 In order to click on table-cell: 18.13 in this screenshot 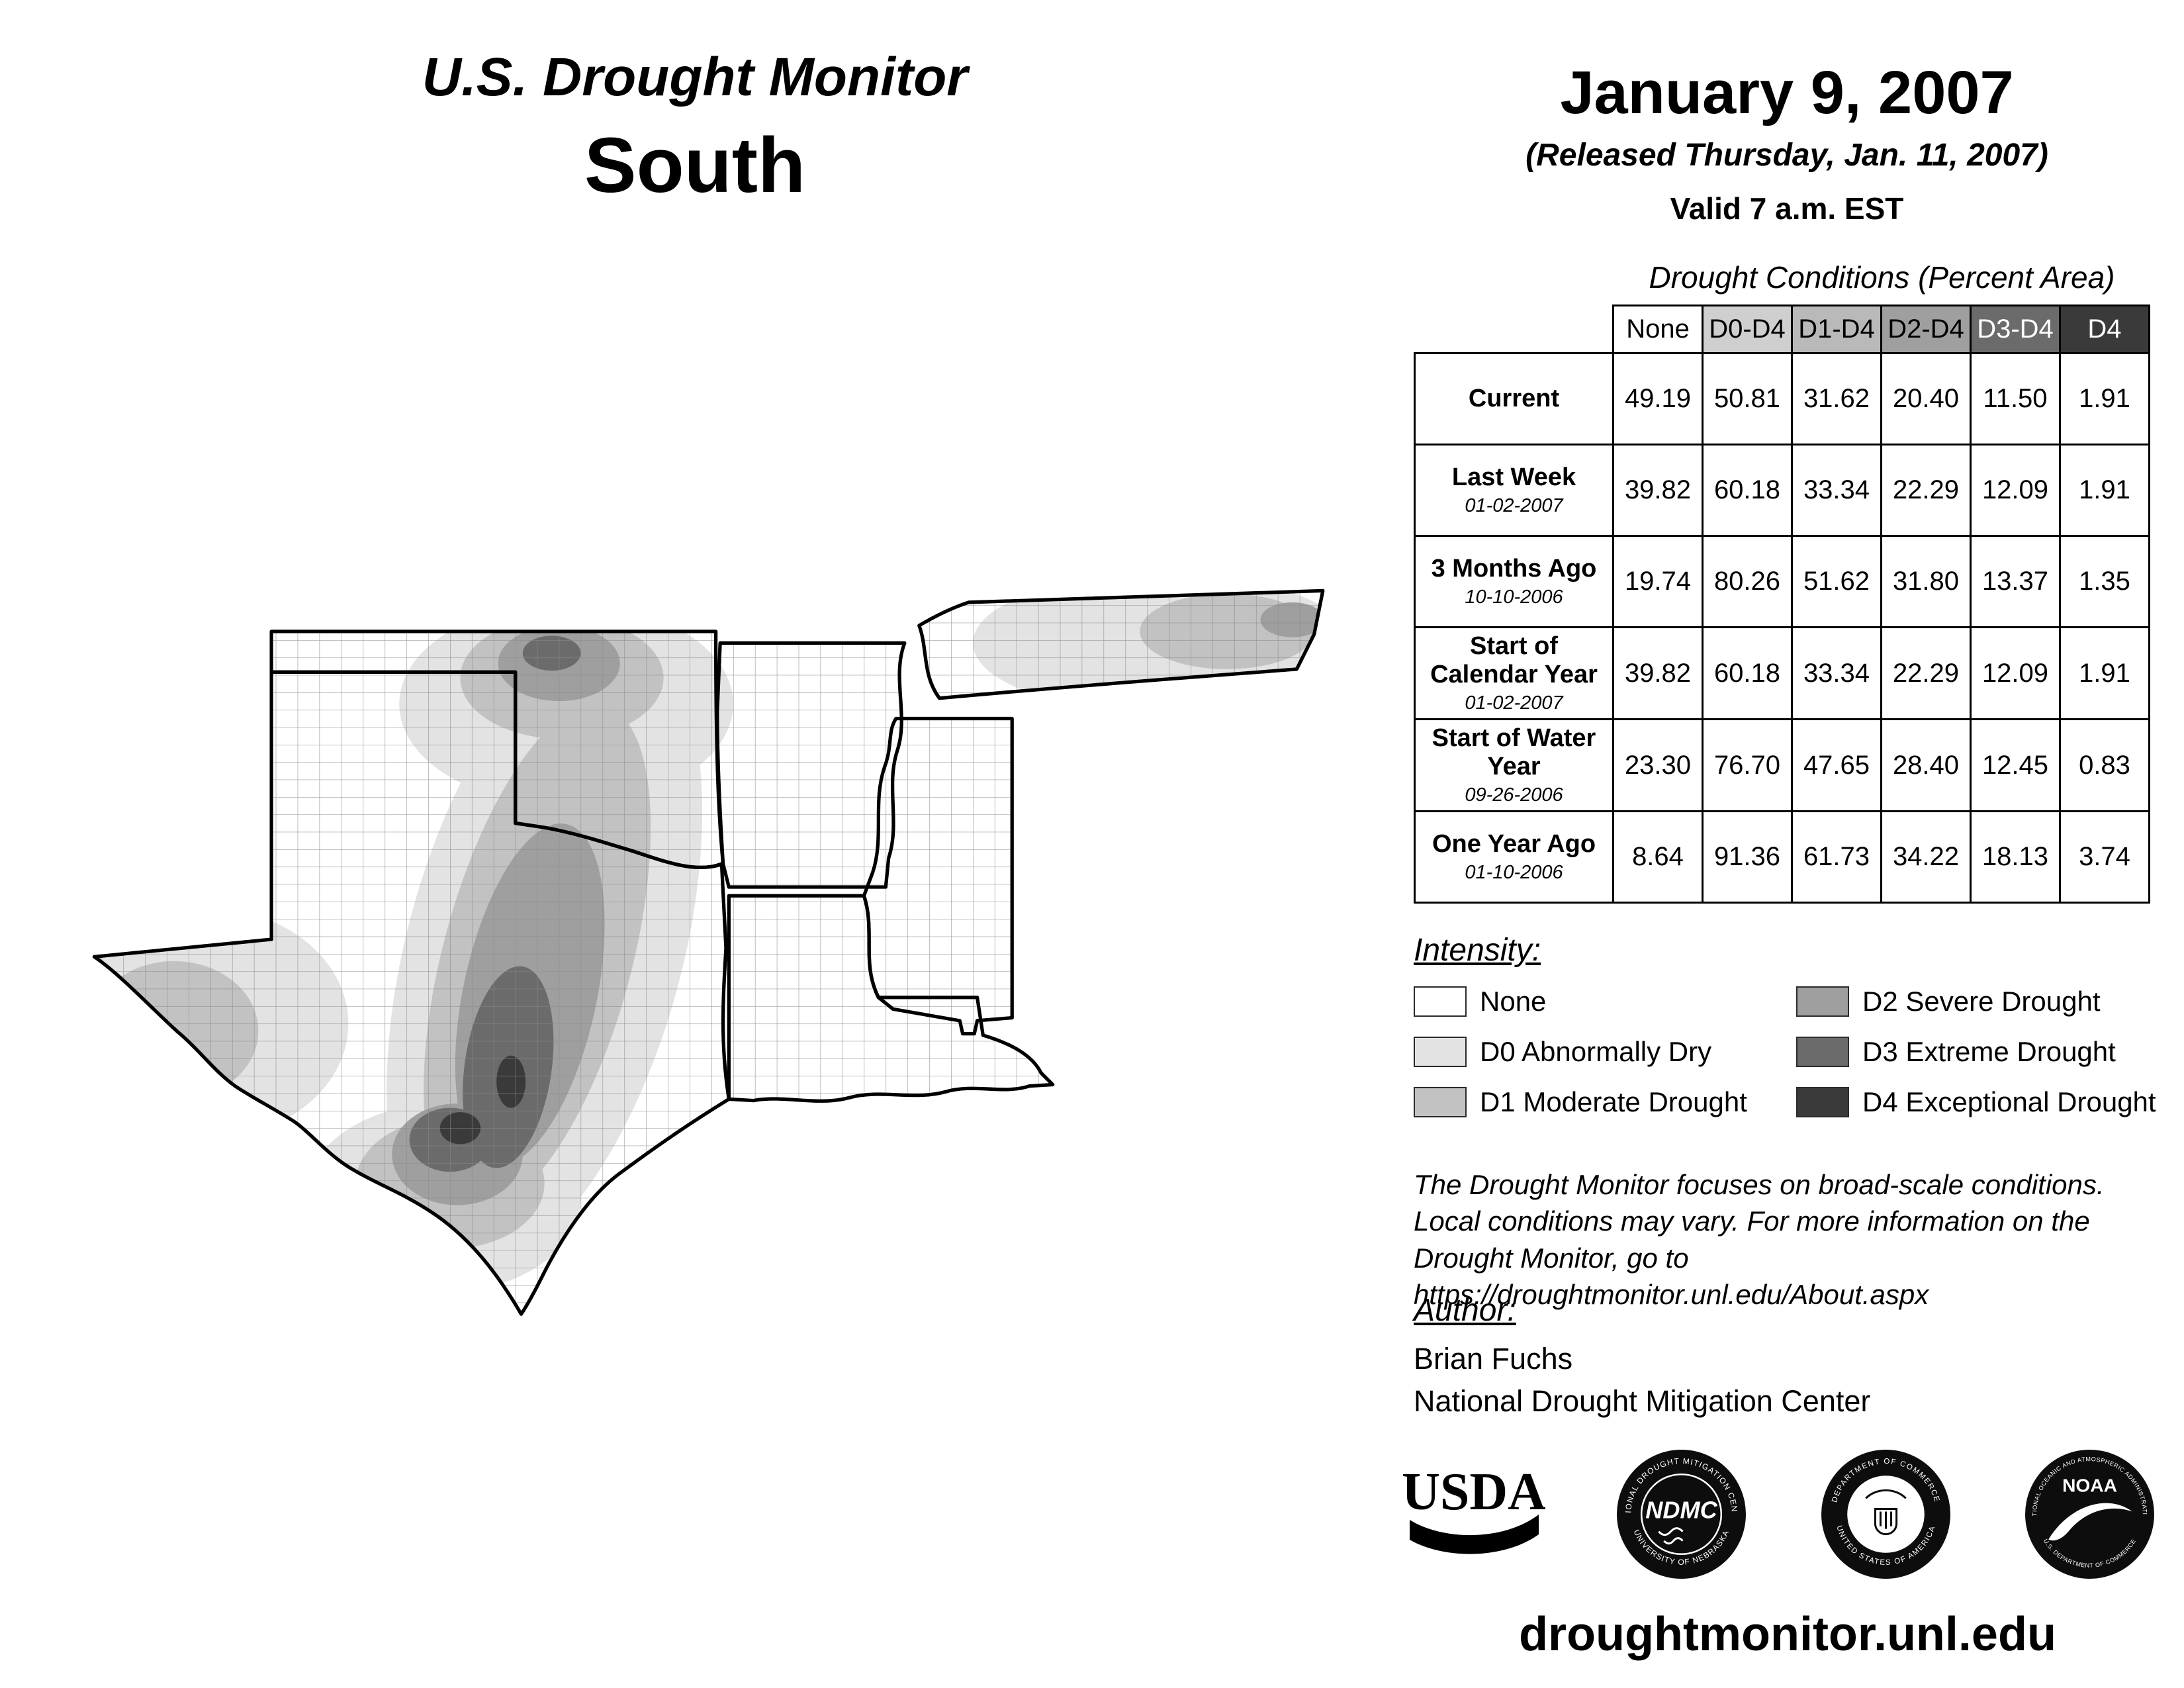, I will do `click(2016, 857)`.